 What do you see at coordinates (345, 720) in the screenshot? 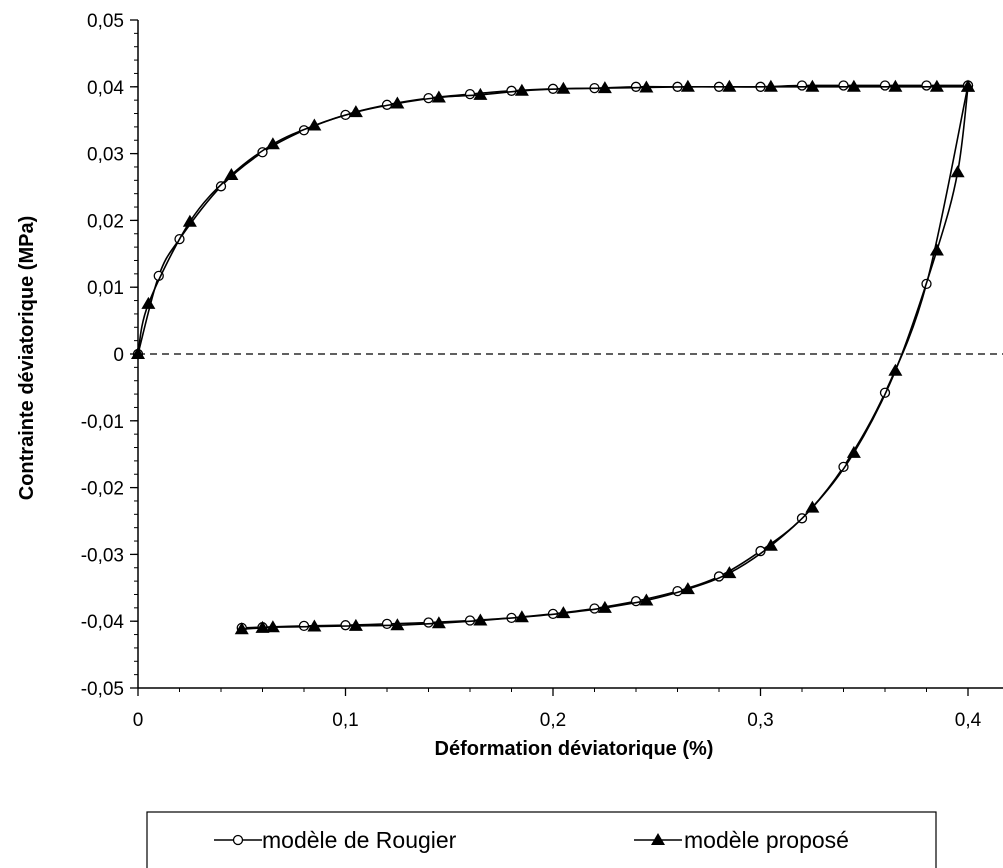
I see `x-tick-label: 0,1` at bounding box center [345, 720].